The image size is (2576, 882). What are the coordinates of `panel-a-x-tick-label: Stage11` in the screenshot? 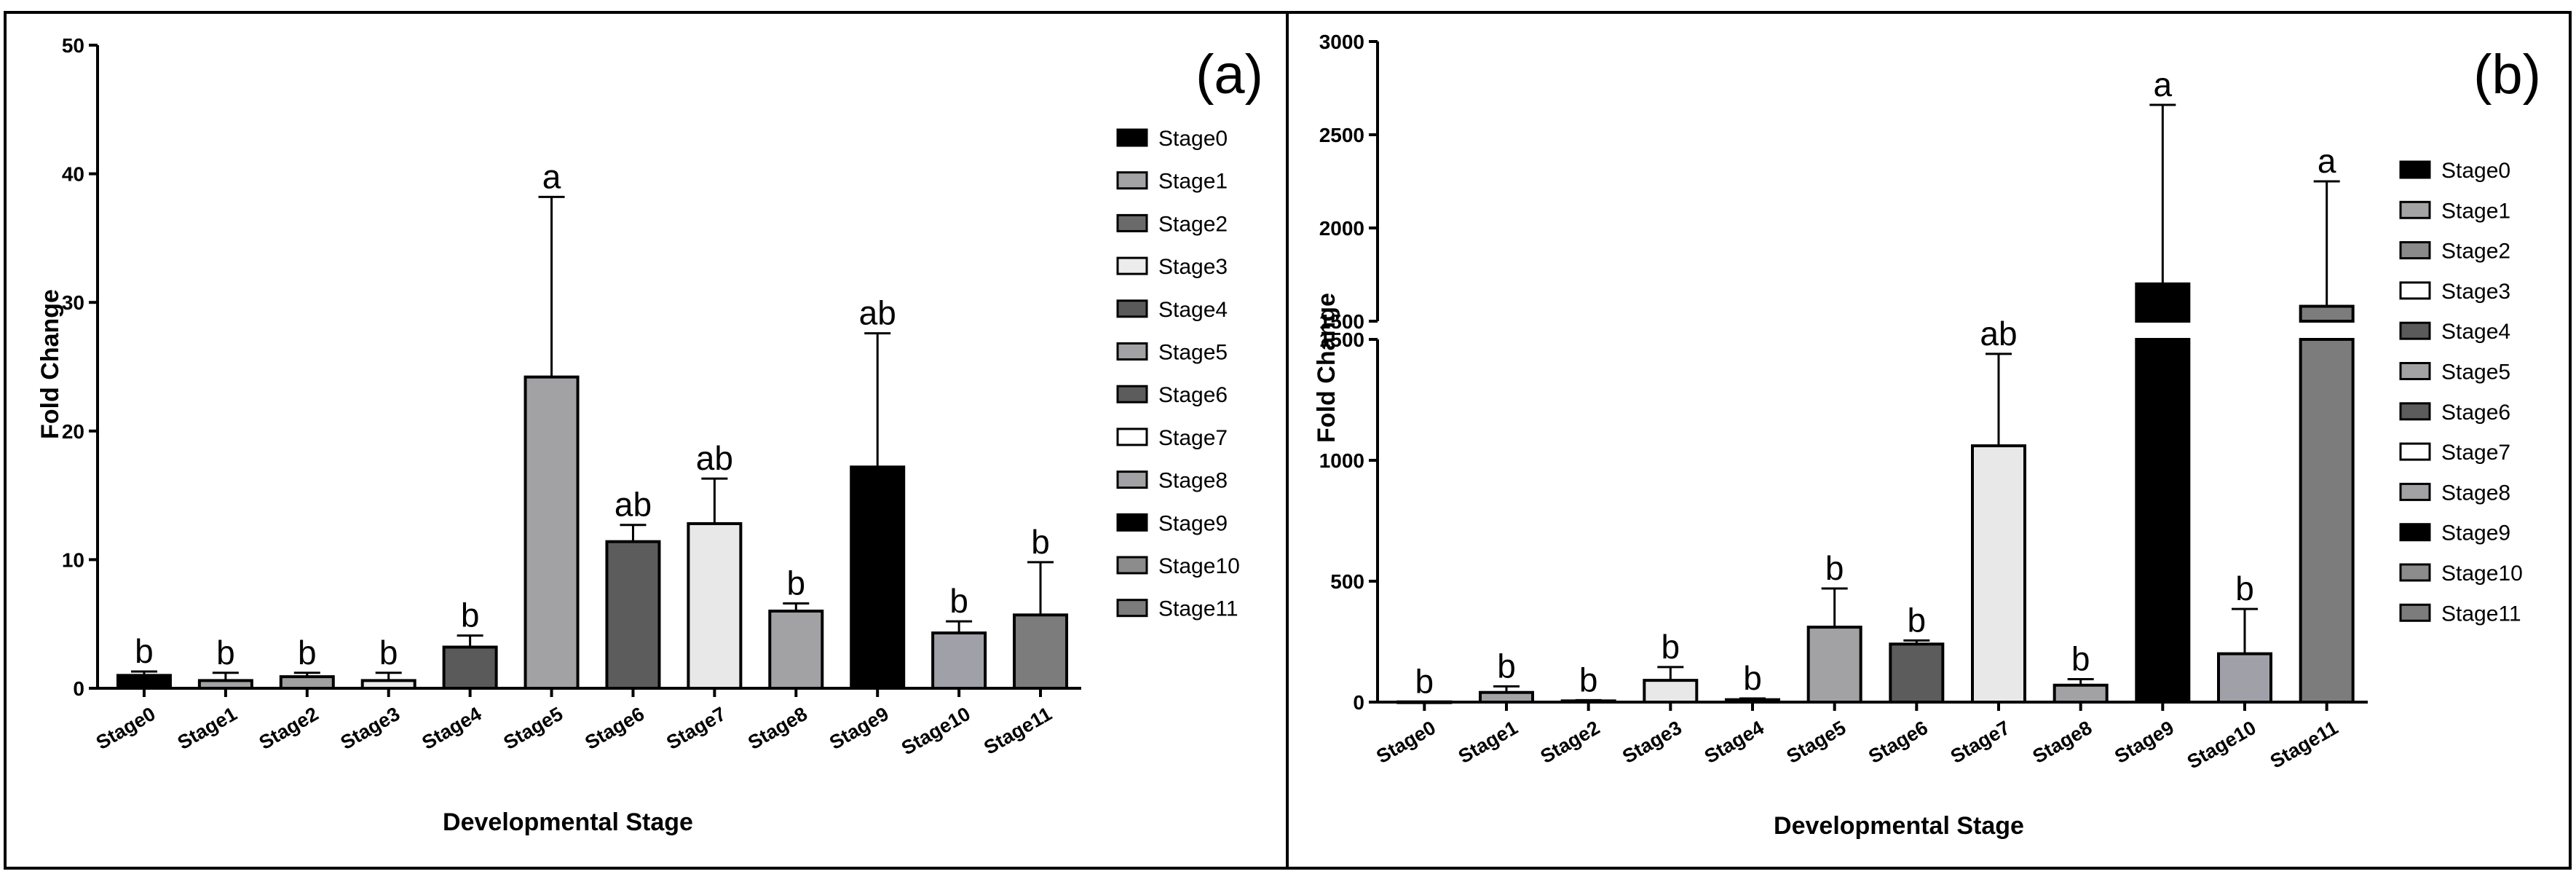 It's located at (1017, 731).